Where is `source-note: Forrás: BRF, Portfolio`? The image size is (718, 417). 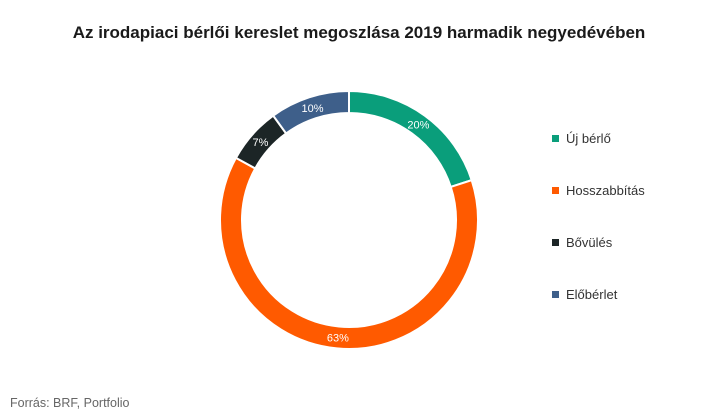
source-note: Forrás: BRF, Portfolio is located at coordinates (70, 403).